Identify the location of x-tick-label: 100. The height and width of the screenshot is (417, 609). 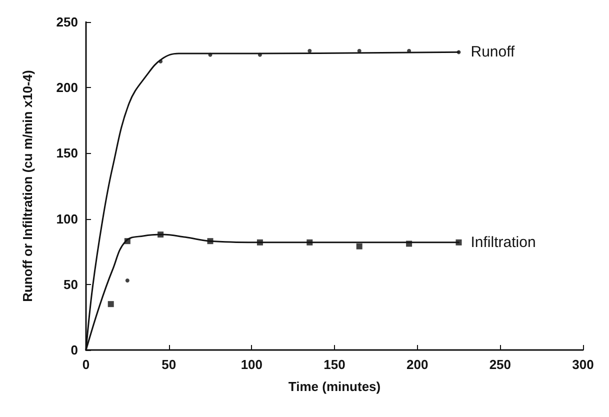
(251, 364).